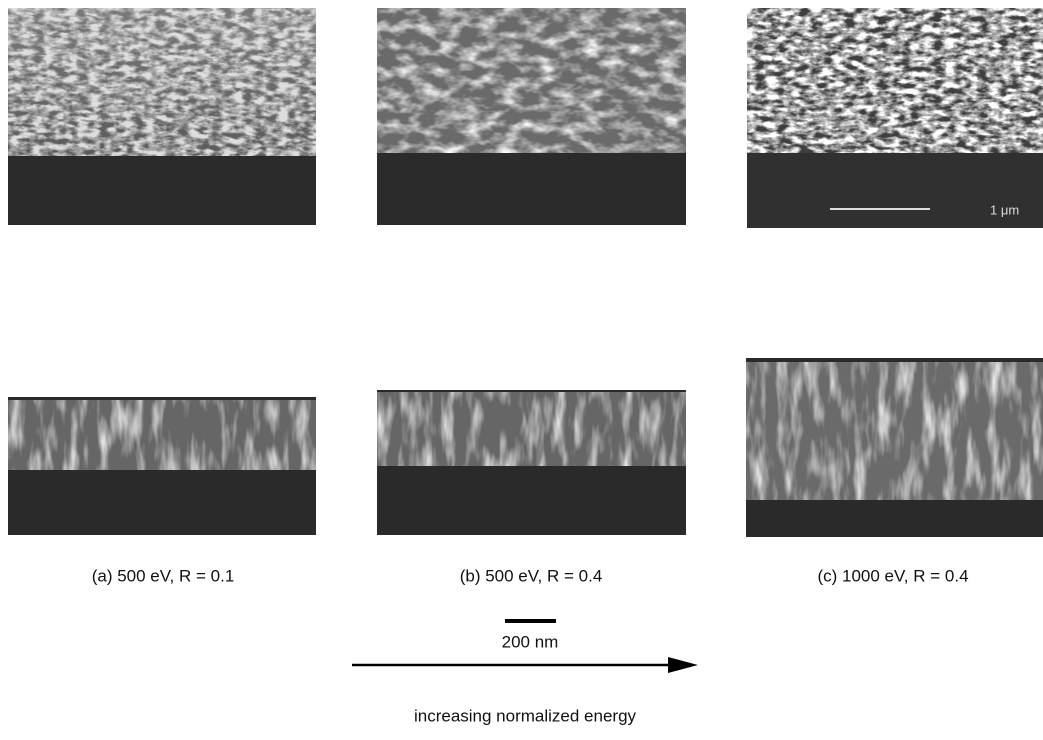 The image size is (1043, 740). Describe the element at coordinates (683, 665) in the screenshot. I see `arrow-head` at that location.